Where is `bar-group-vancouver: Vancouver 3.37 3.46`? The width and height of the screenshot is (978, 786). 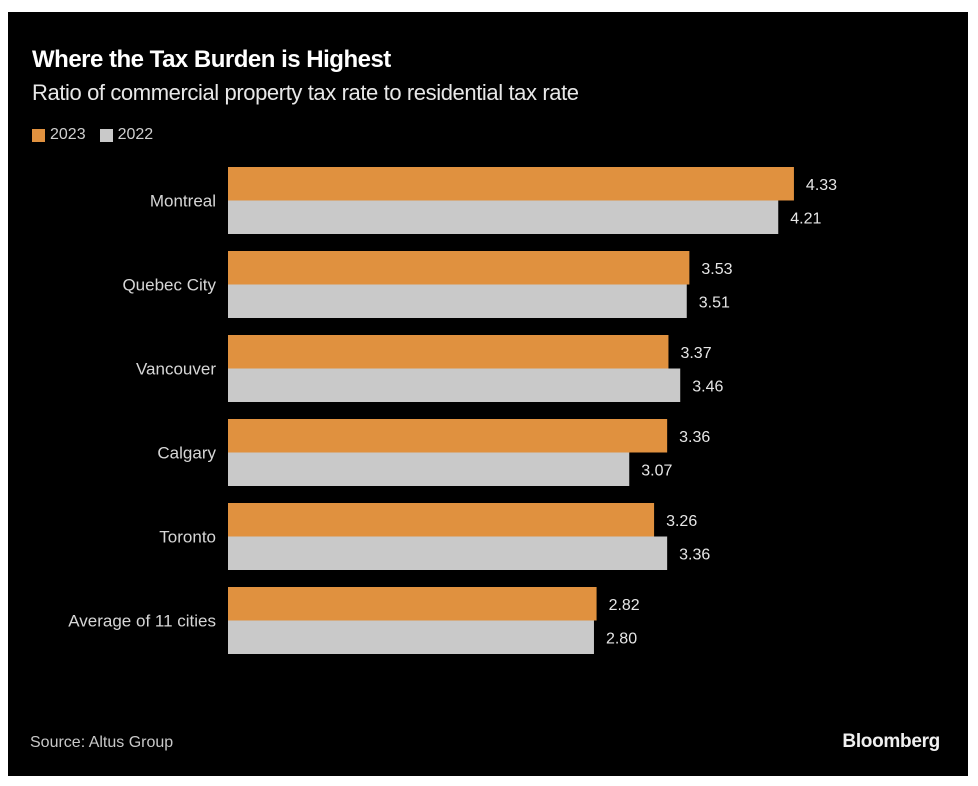
bar-group-vancouver: Vancouver 3.37 3.46 is located at coordinates (429, 368).